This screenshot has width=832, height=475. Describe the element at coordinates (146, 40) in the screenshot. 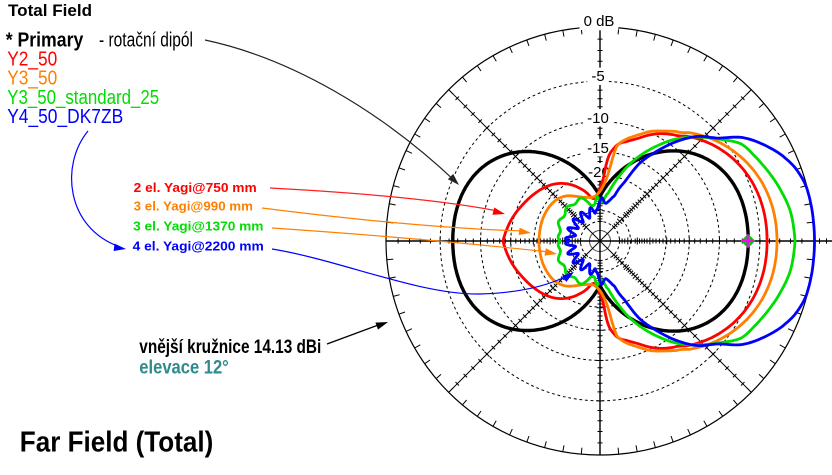

I see `svg-text: - rotační dipól` at that location.